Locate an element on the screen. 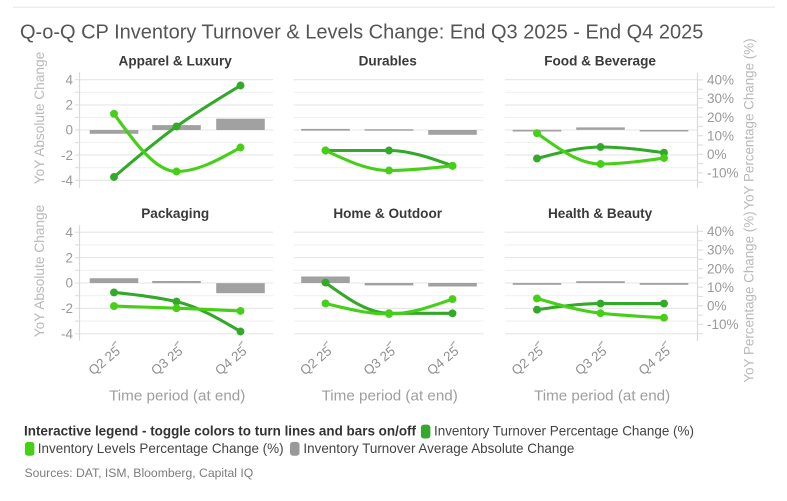 The image size is (787, 501). svg-text: Home & Outdoor is located at coordinates (387, 213).